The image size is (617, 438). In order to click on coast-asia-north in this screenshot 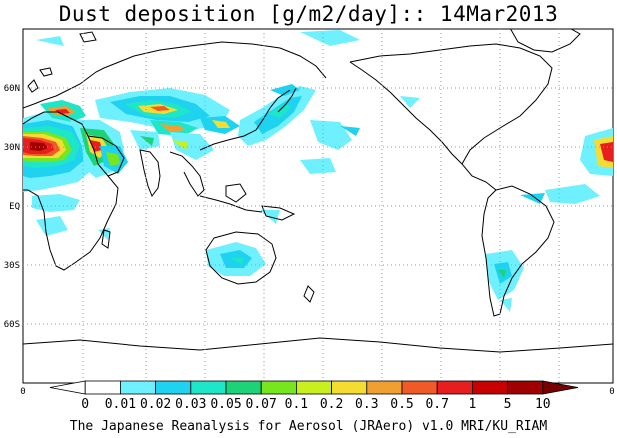, I will do `click(230, 60)`.